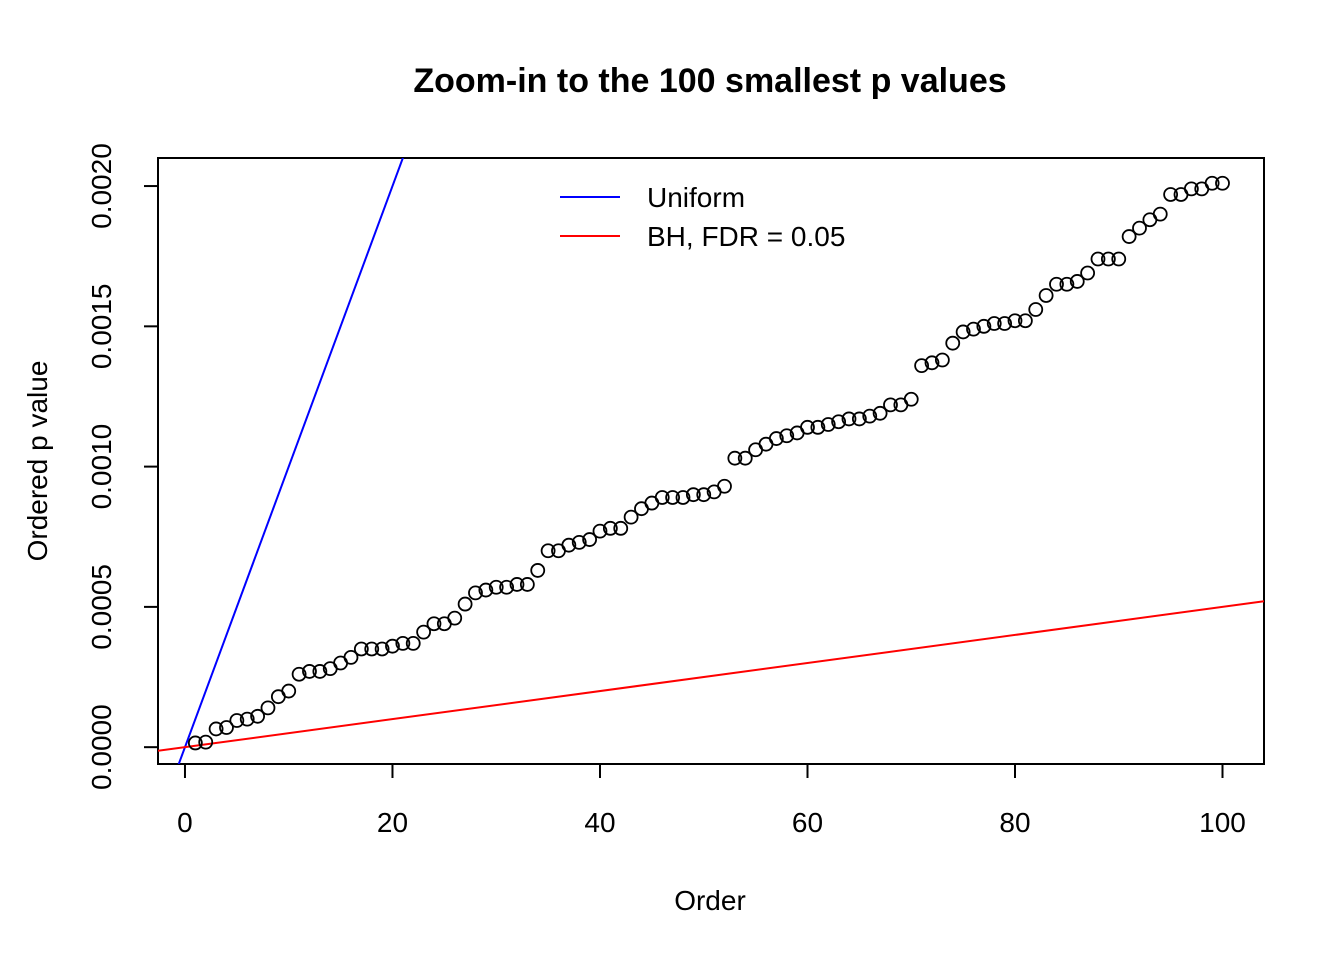 The width and height of the screenshot is (1344, 960). I want to click on y-axis: 0.0000 0.0005 0.0010 0.0015 0.0020, so click(122, 466).